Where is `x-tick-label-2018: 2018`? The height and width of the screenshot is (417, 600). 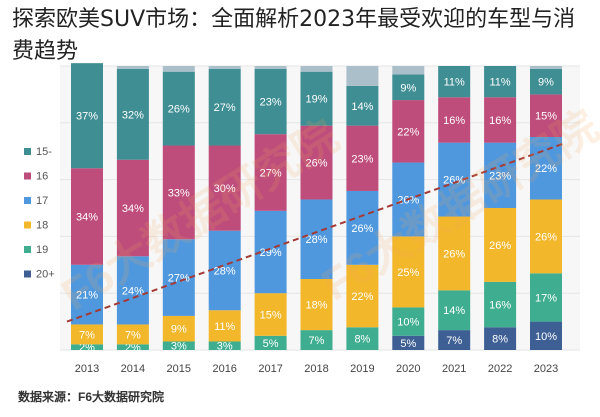 x-tick-label-2018: 2018 is located at coordinates (316, 369).